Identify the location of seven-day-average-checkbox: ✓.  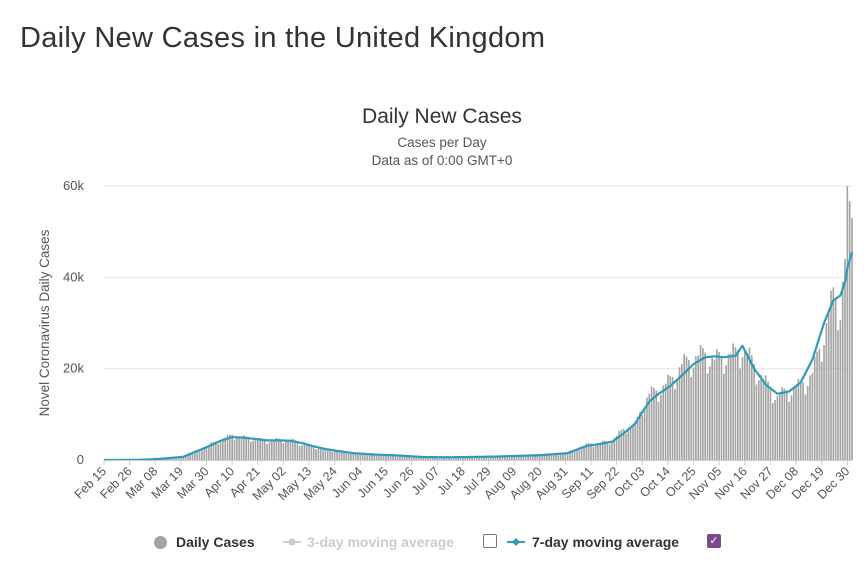
(714, 541).